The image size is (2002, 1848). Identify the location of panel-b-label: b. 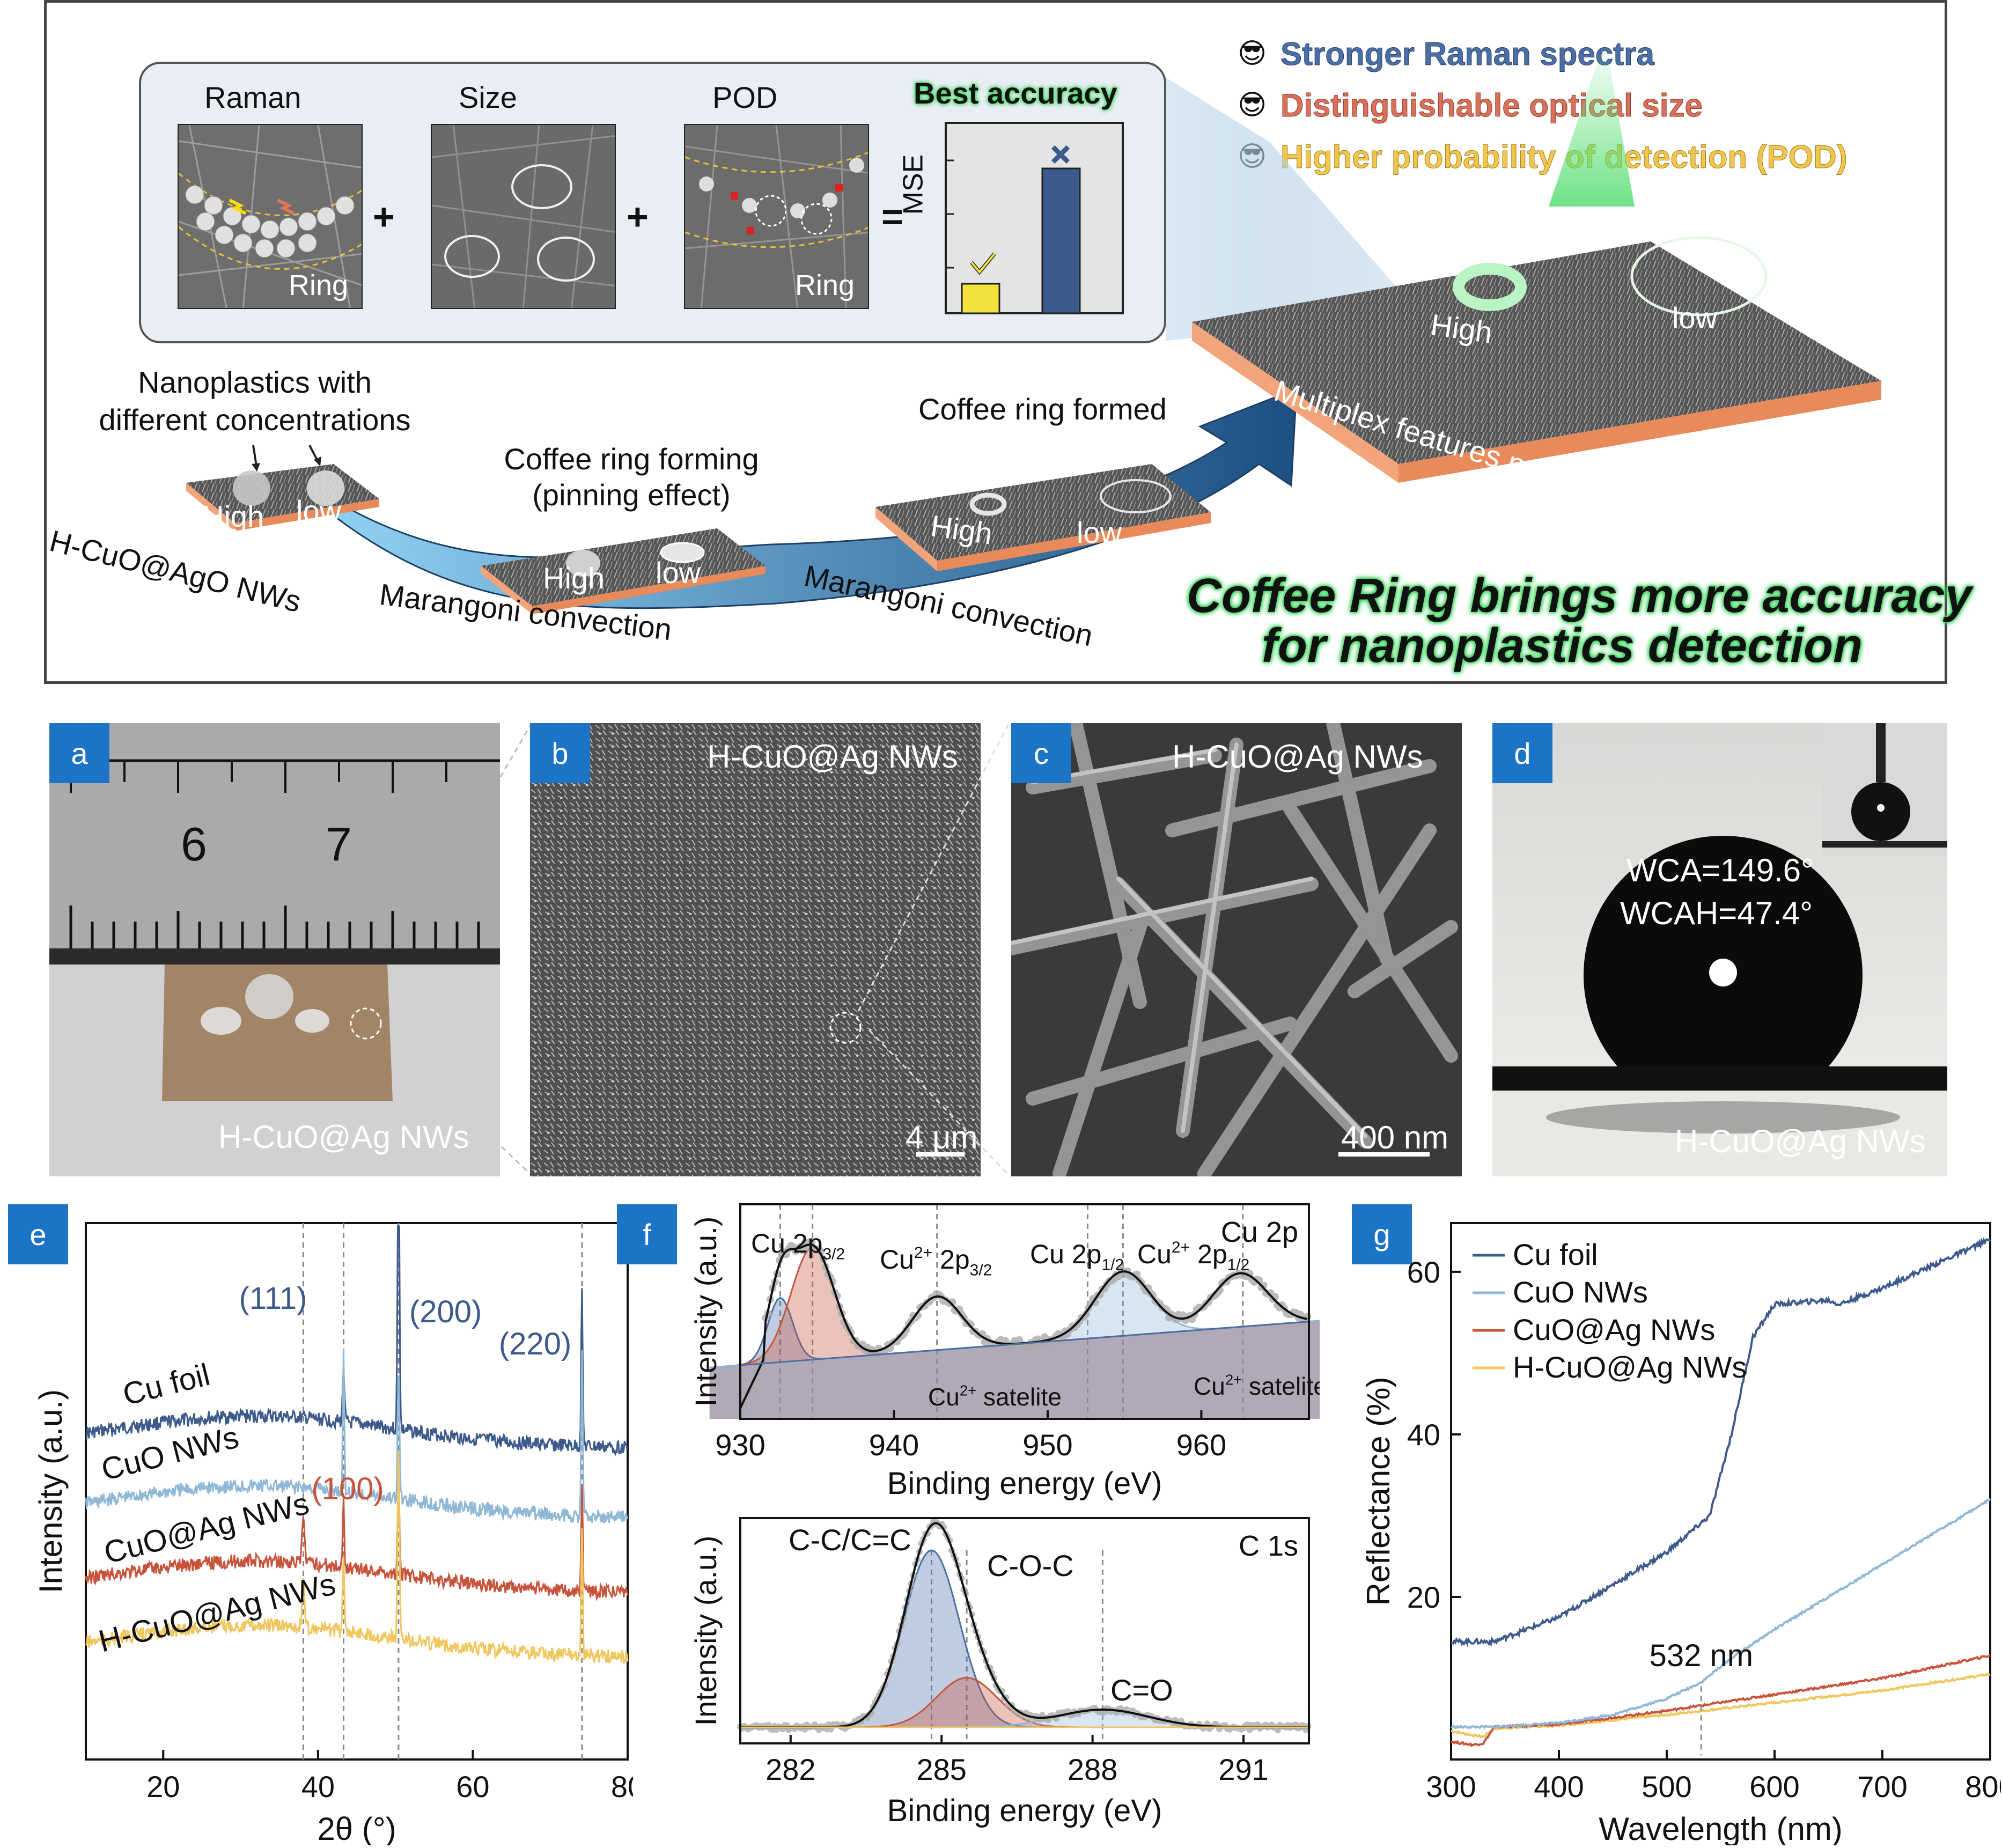
(560, 753).